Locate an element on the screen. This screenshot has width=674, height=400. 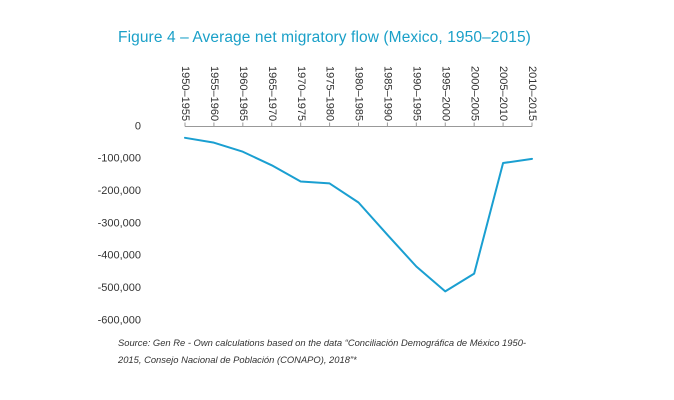
x-tick-label: 1965–1970 is located at coordinates (272, 93).